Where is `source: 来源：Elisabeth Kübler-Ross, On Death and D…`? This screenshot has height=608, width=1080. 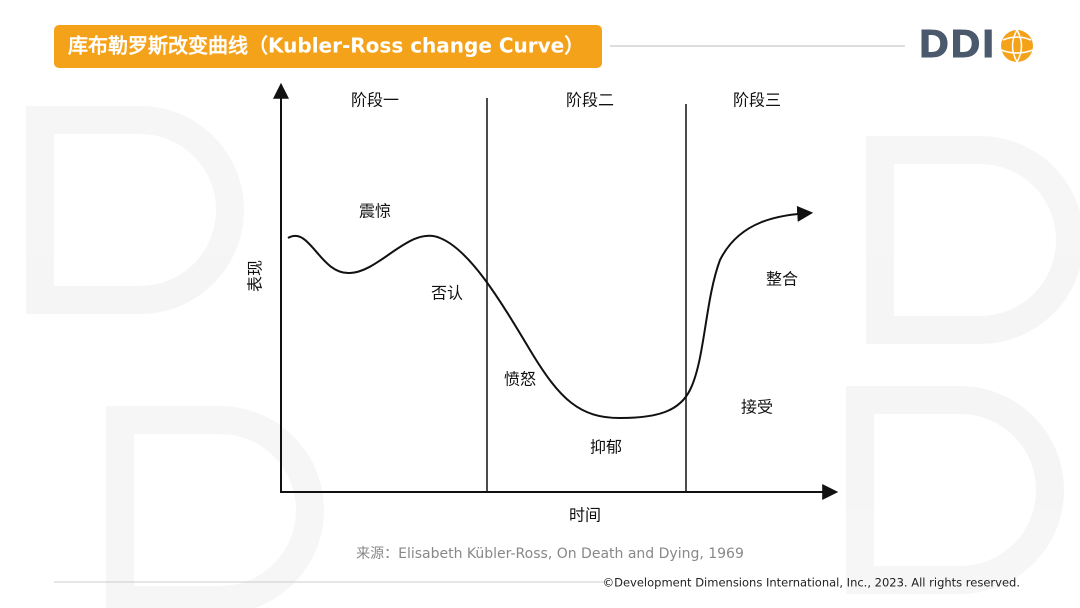
source: 来源：Elisabeth Kübler-Ross, On Death and D… is located at coordinates (550, 554).